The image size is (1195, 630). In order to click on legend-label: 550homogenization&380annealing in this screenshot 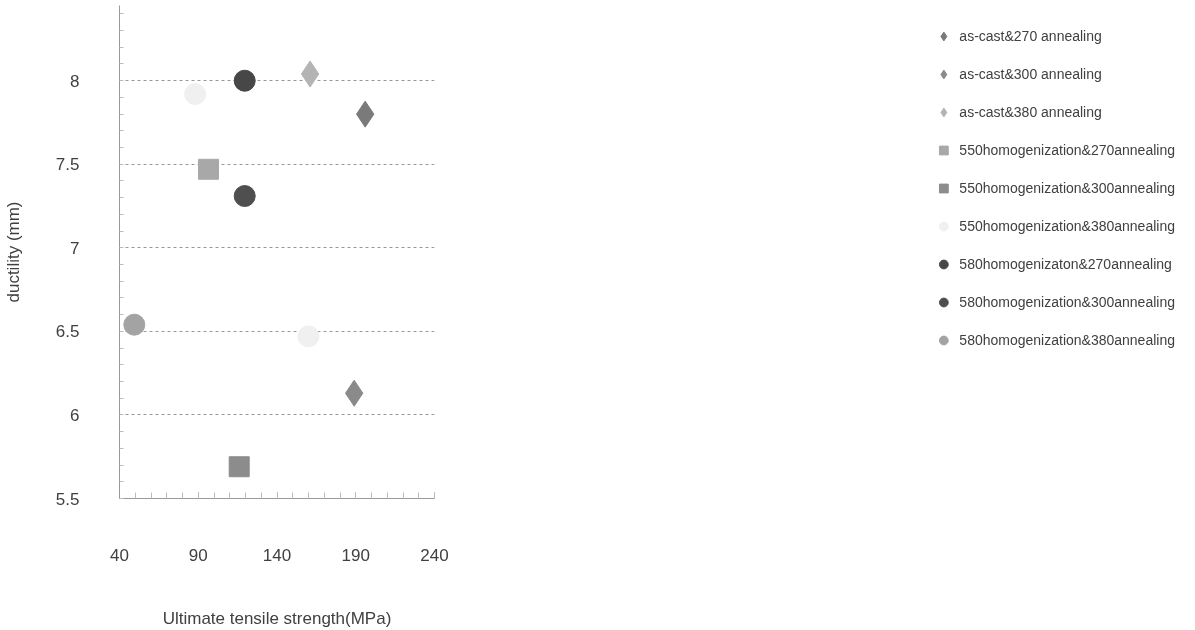, I will do `click(1067, 226)`.